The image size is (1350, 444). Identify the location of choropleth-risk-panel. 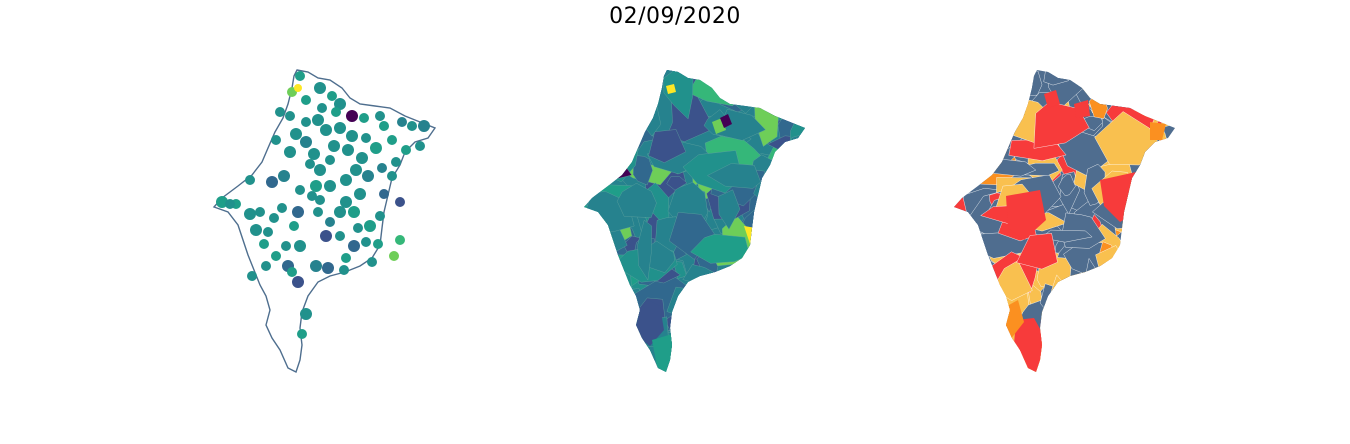
(1064, 221).